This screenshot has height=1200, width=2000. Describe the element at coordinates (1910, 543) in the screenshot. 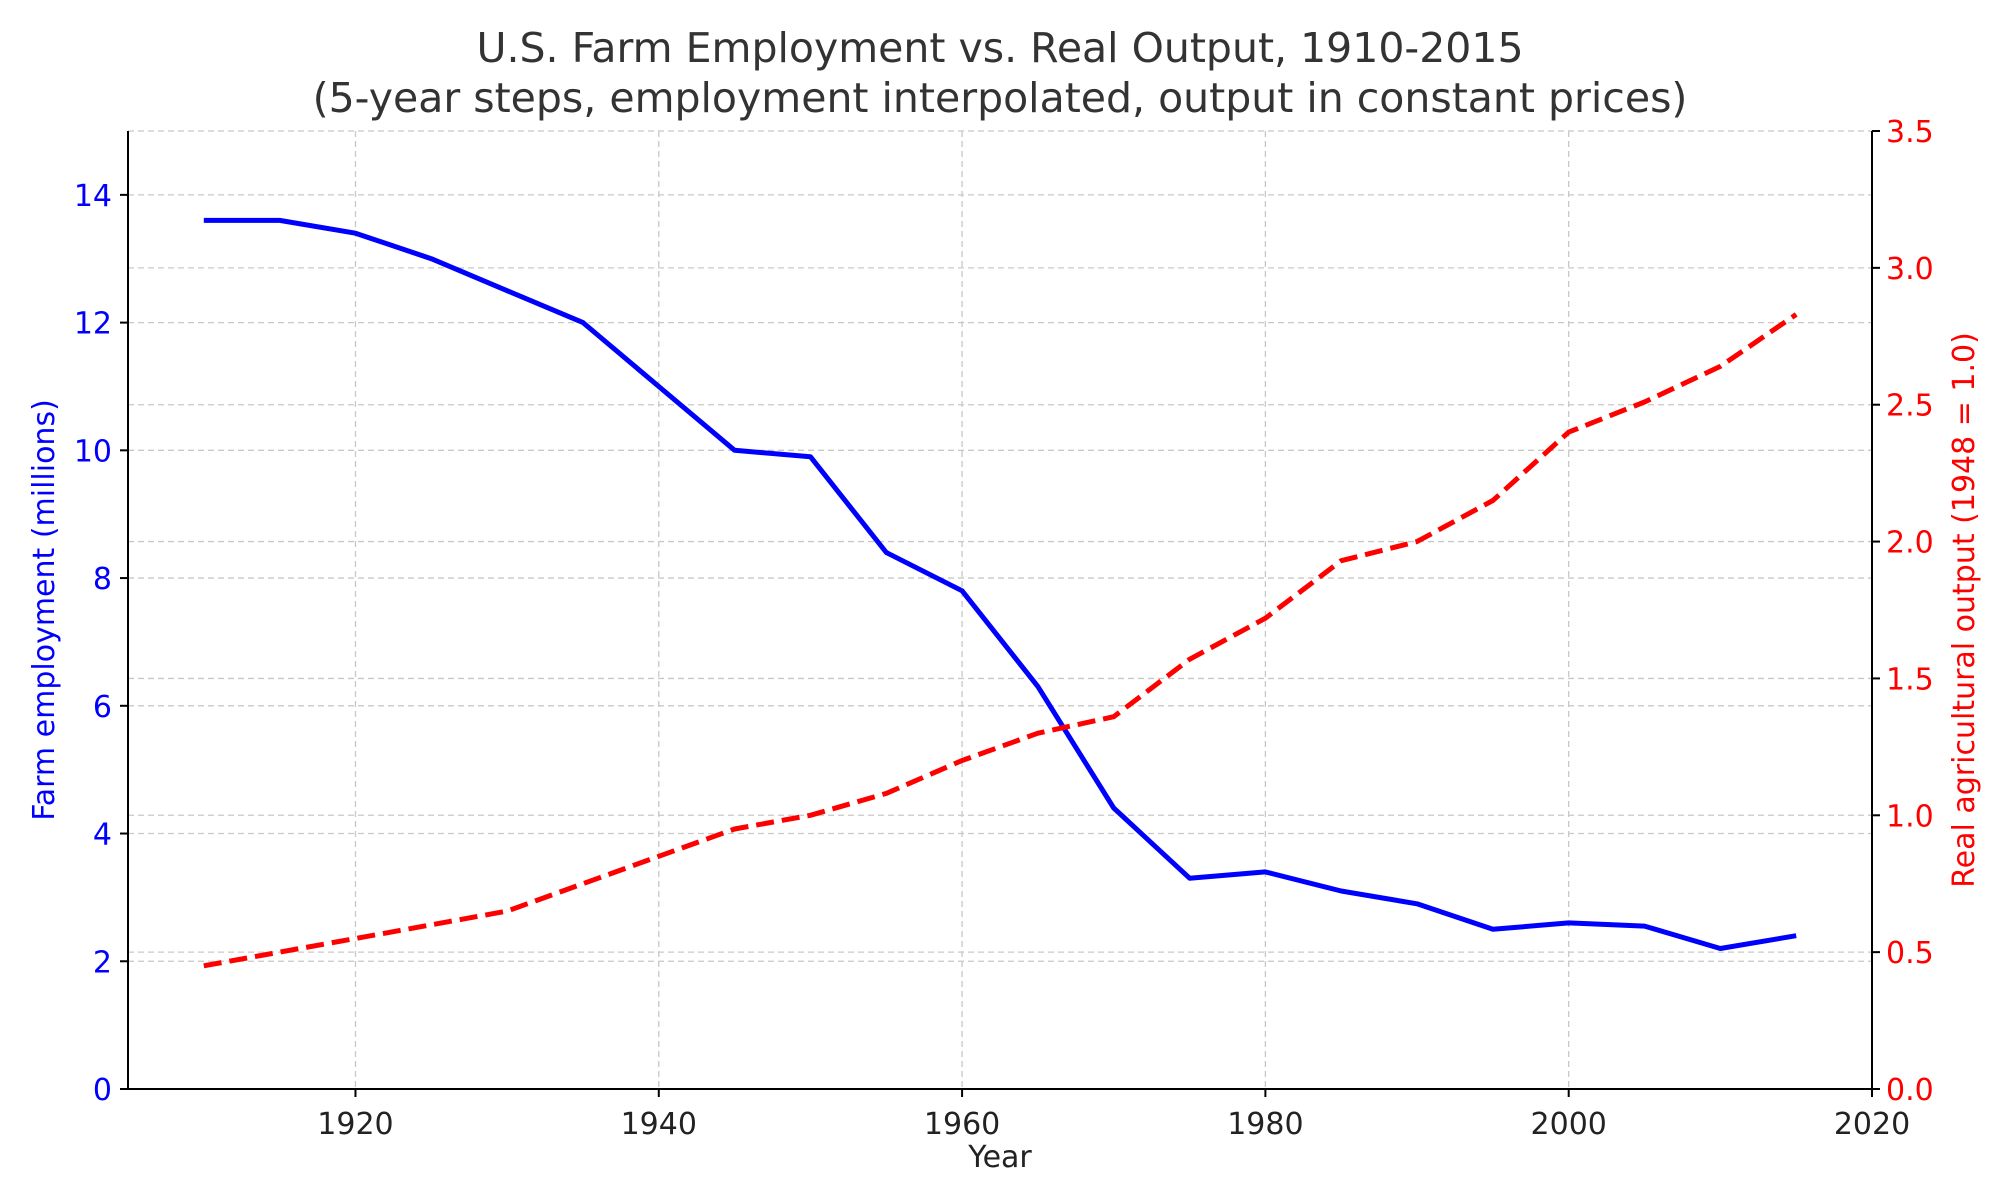

I see `right-y-tick-label: 2.0` at that location.